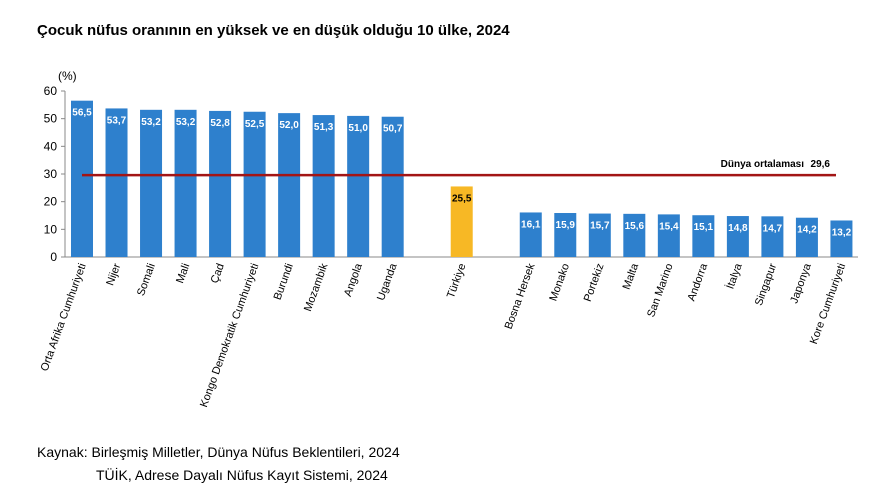 The image size is (896, 499). I want to click on bar-value-label: 25,5, so click(462, 198).